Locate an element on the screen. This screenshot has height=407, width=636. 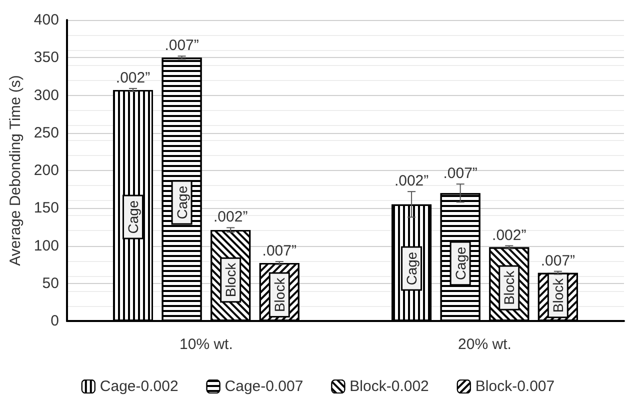
y-tick-label: 0 is located at coordinates (54, 321).